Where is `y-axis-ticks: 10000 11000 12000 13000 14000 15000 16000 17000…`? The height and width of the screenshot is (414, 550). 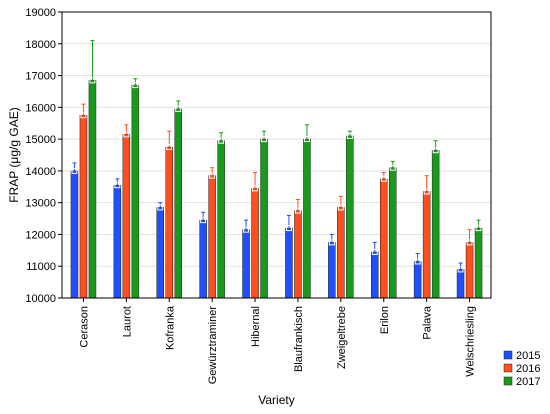
y-axis-ticks: 10000 11000 12000 13000 14000 15000 16000 17000… is located at coordinates (43, 156).